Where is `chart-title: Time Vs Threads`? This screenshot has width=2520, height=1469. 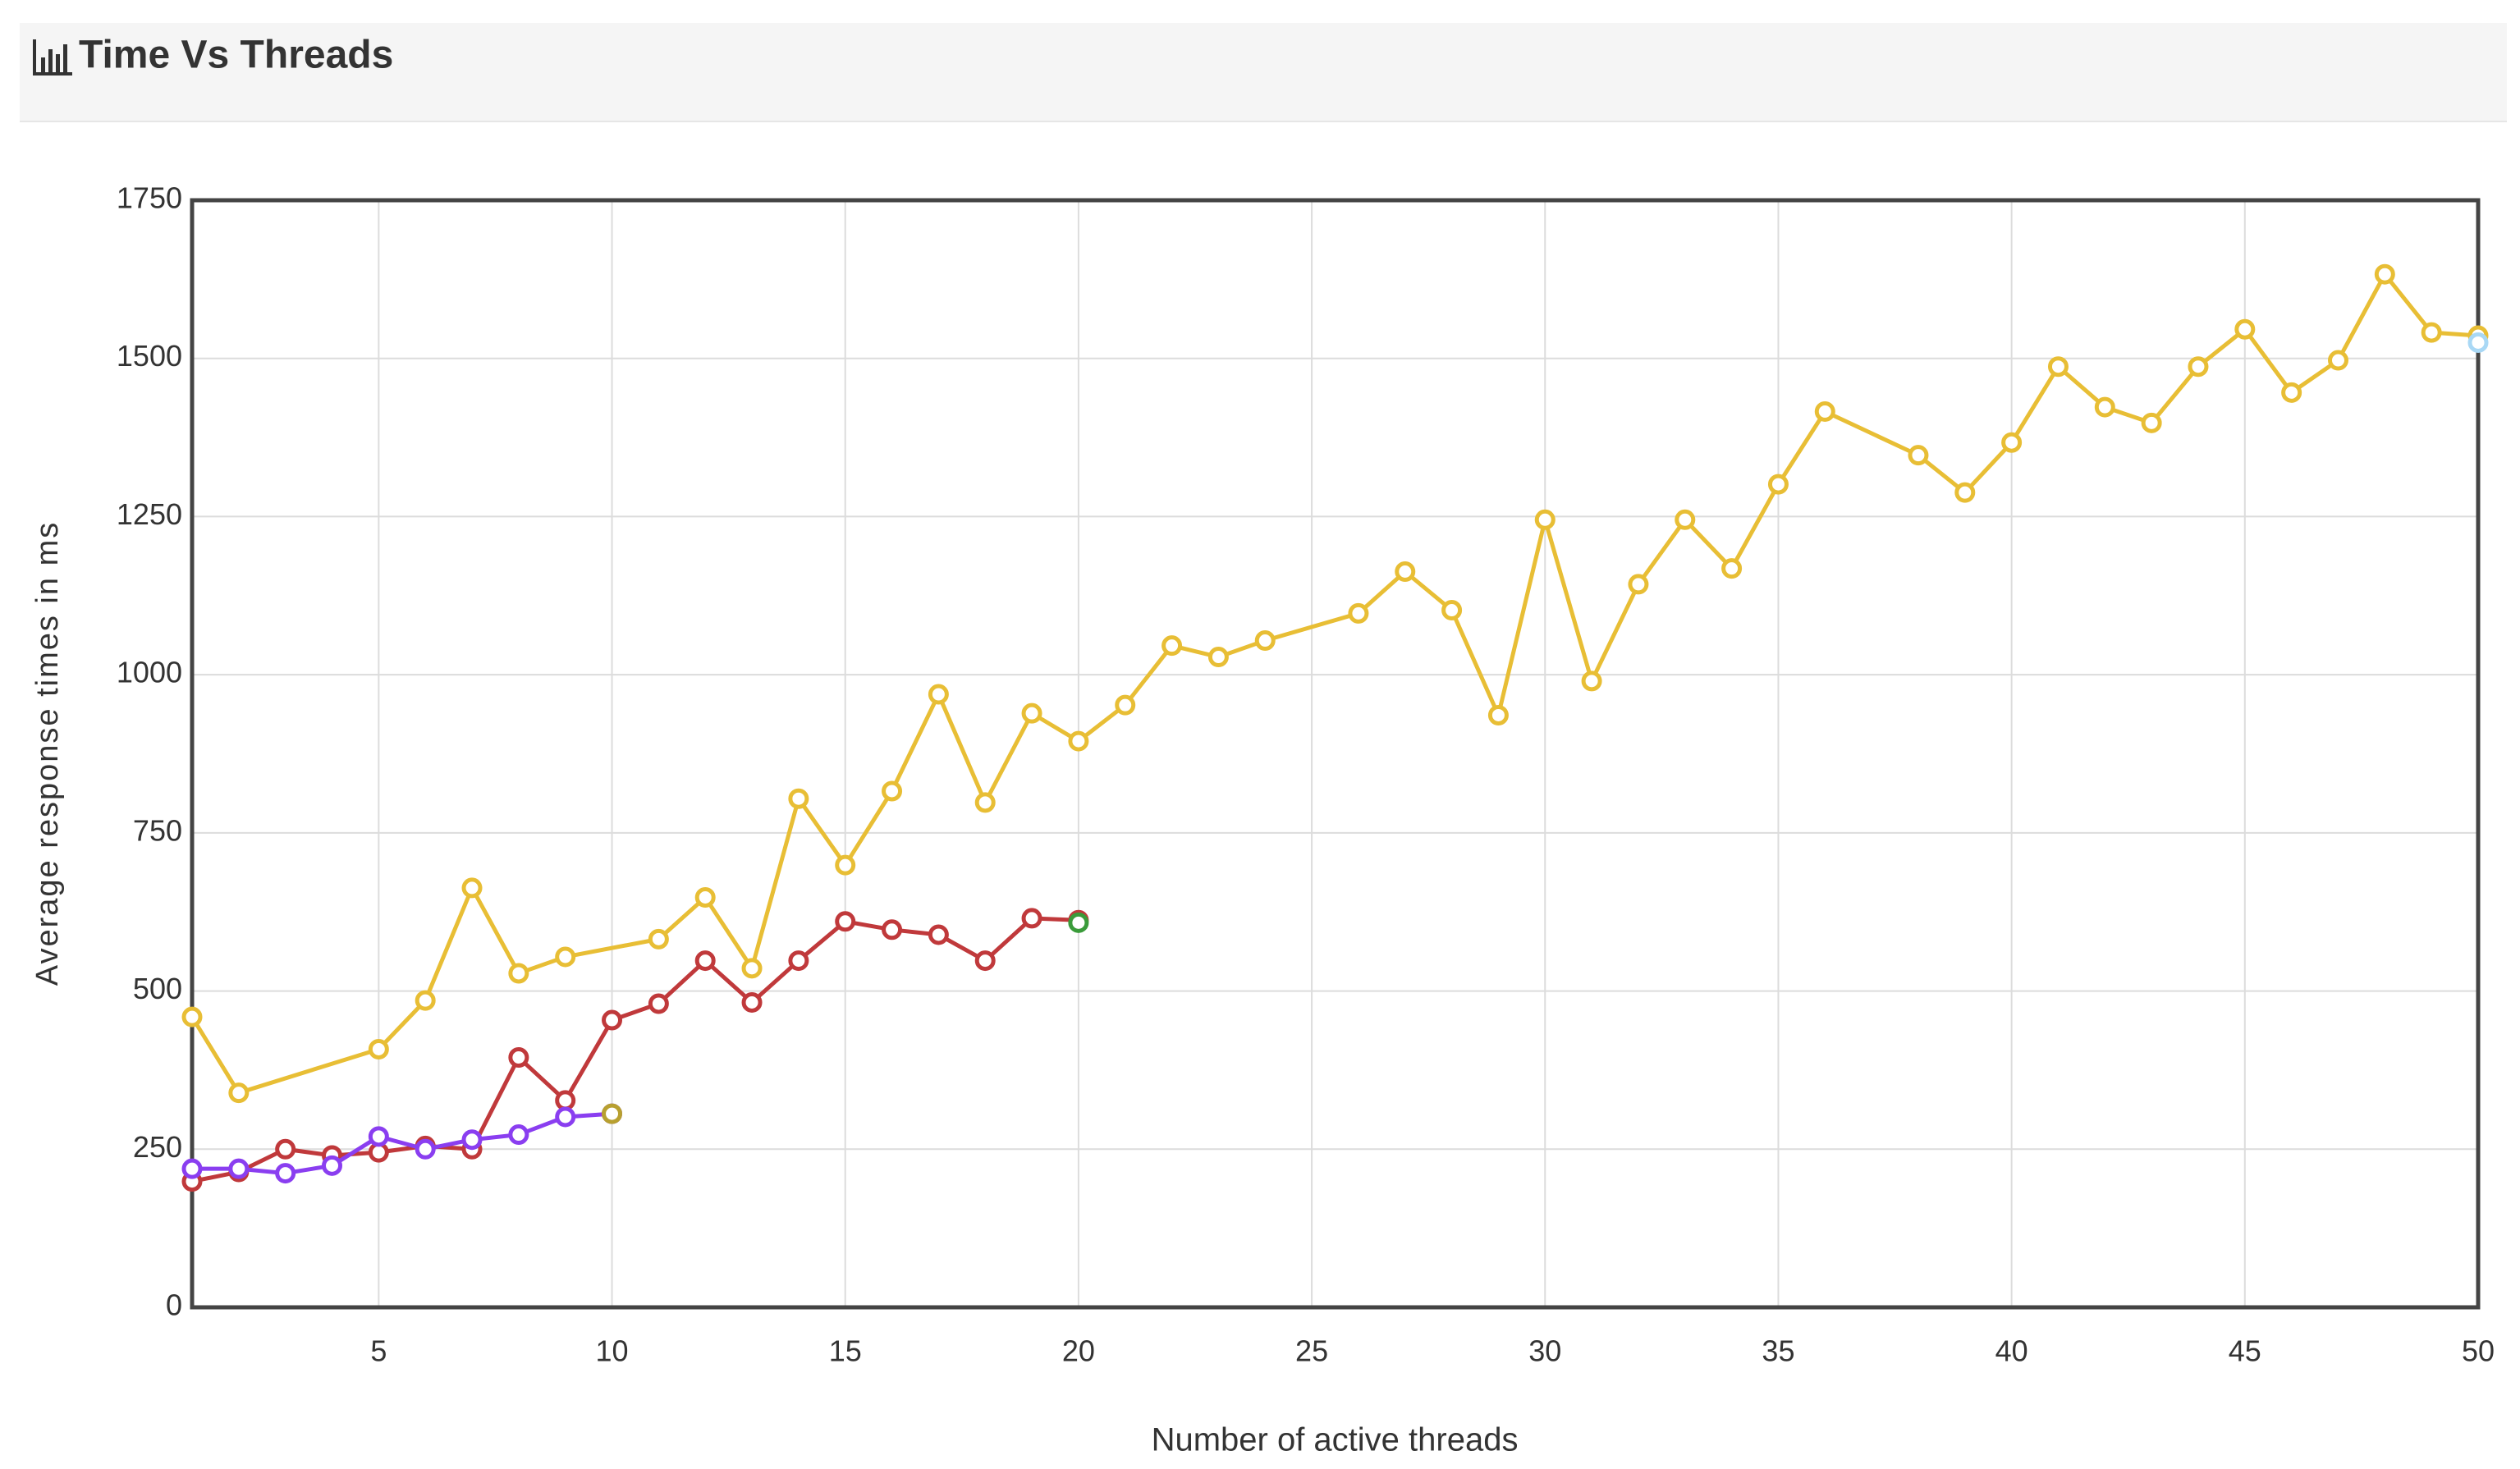
chart-title: Time Vs Threads is located at coordinates (236, 56).